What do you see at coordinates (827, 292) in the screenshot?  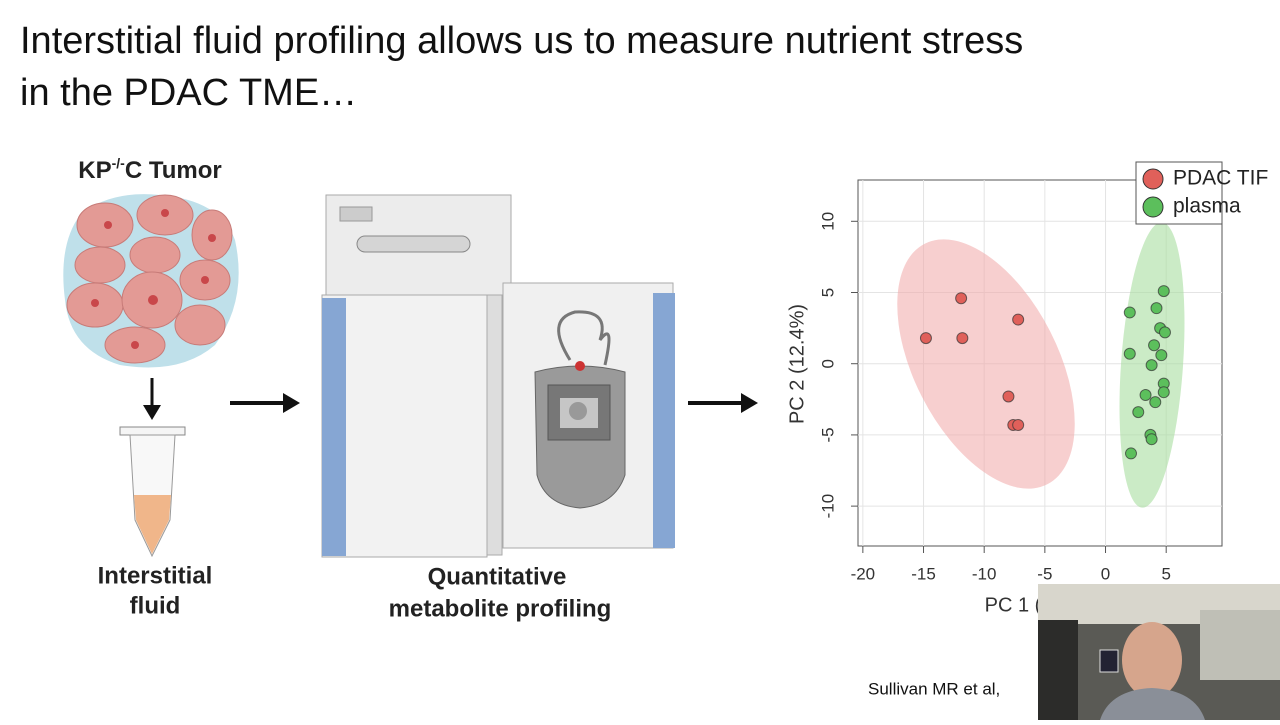 I see `y-tick-label: 5` at bounding box center [827, 292].